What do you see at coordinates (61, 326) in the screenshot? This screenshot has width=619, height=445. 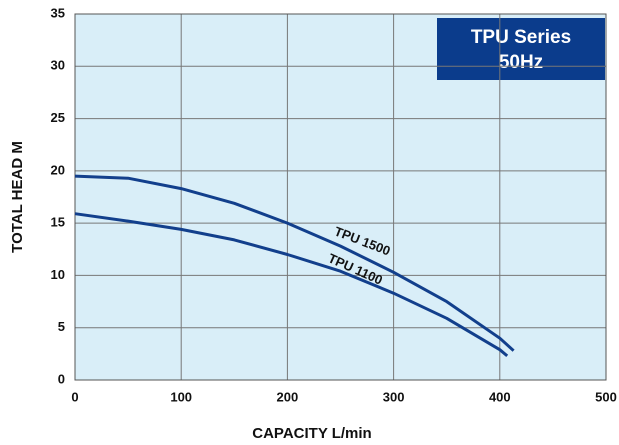 I see `y-tick-label: 5` at bounding box center [61, 326].